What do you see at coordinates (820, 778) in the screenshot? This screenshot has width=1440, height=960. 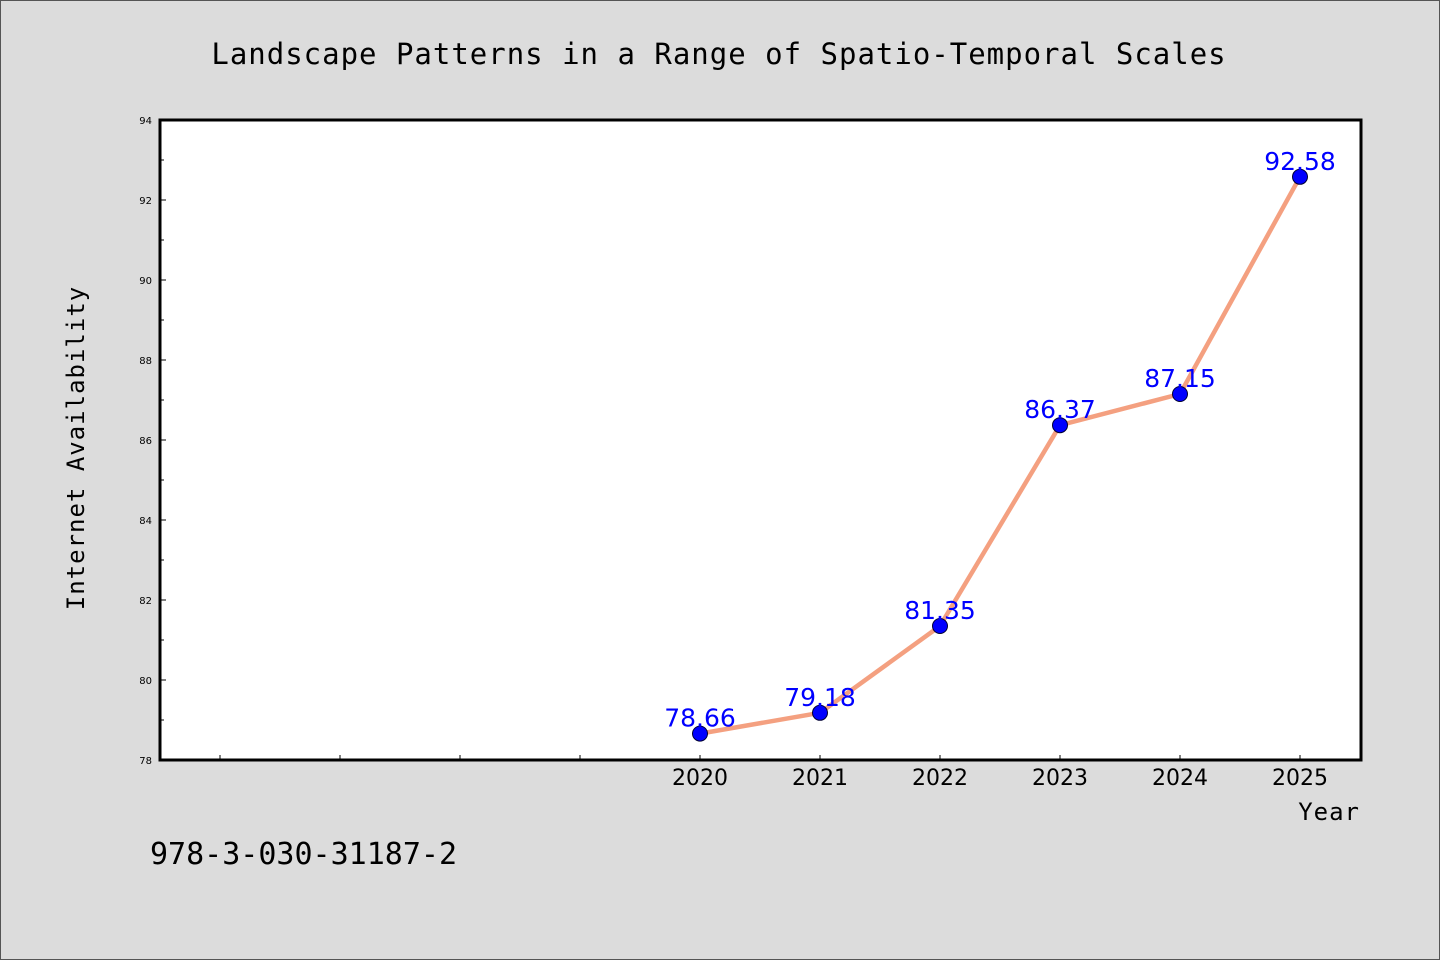 I see `x-tick-label: 2021` at bounding box center [820, 778].